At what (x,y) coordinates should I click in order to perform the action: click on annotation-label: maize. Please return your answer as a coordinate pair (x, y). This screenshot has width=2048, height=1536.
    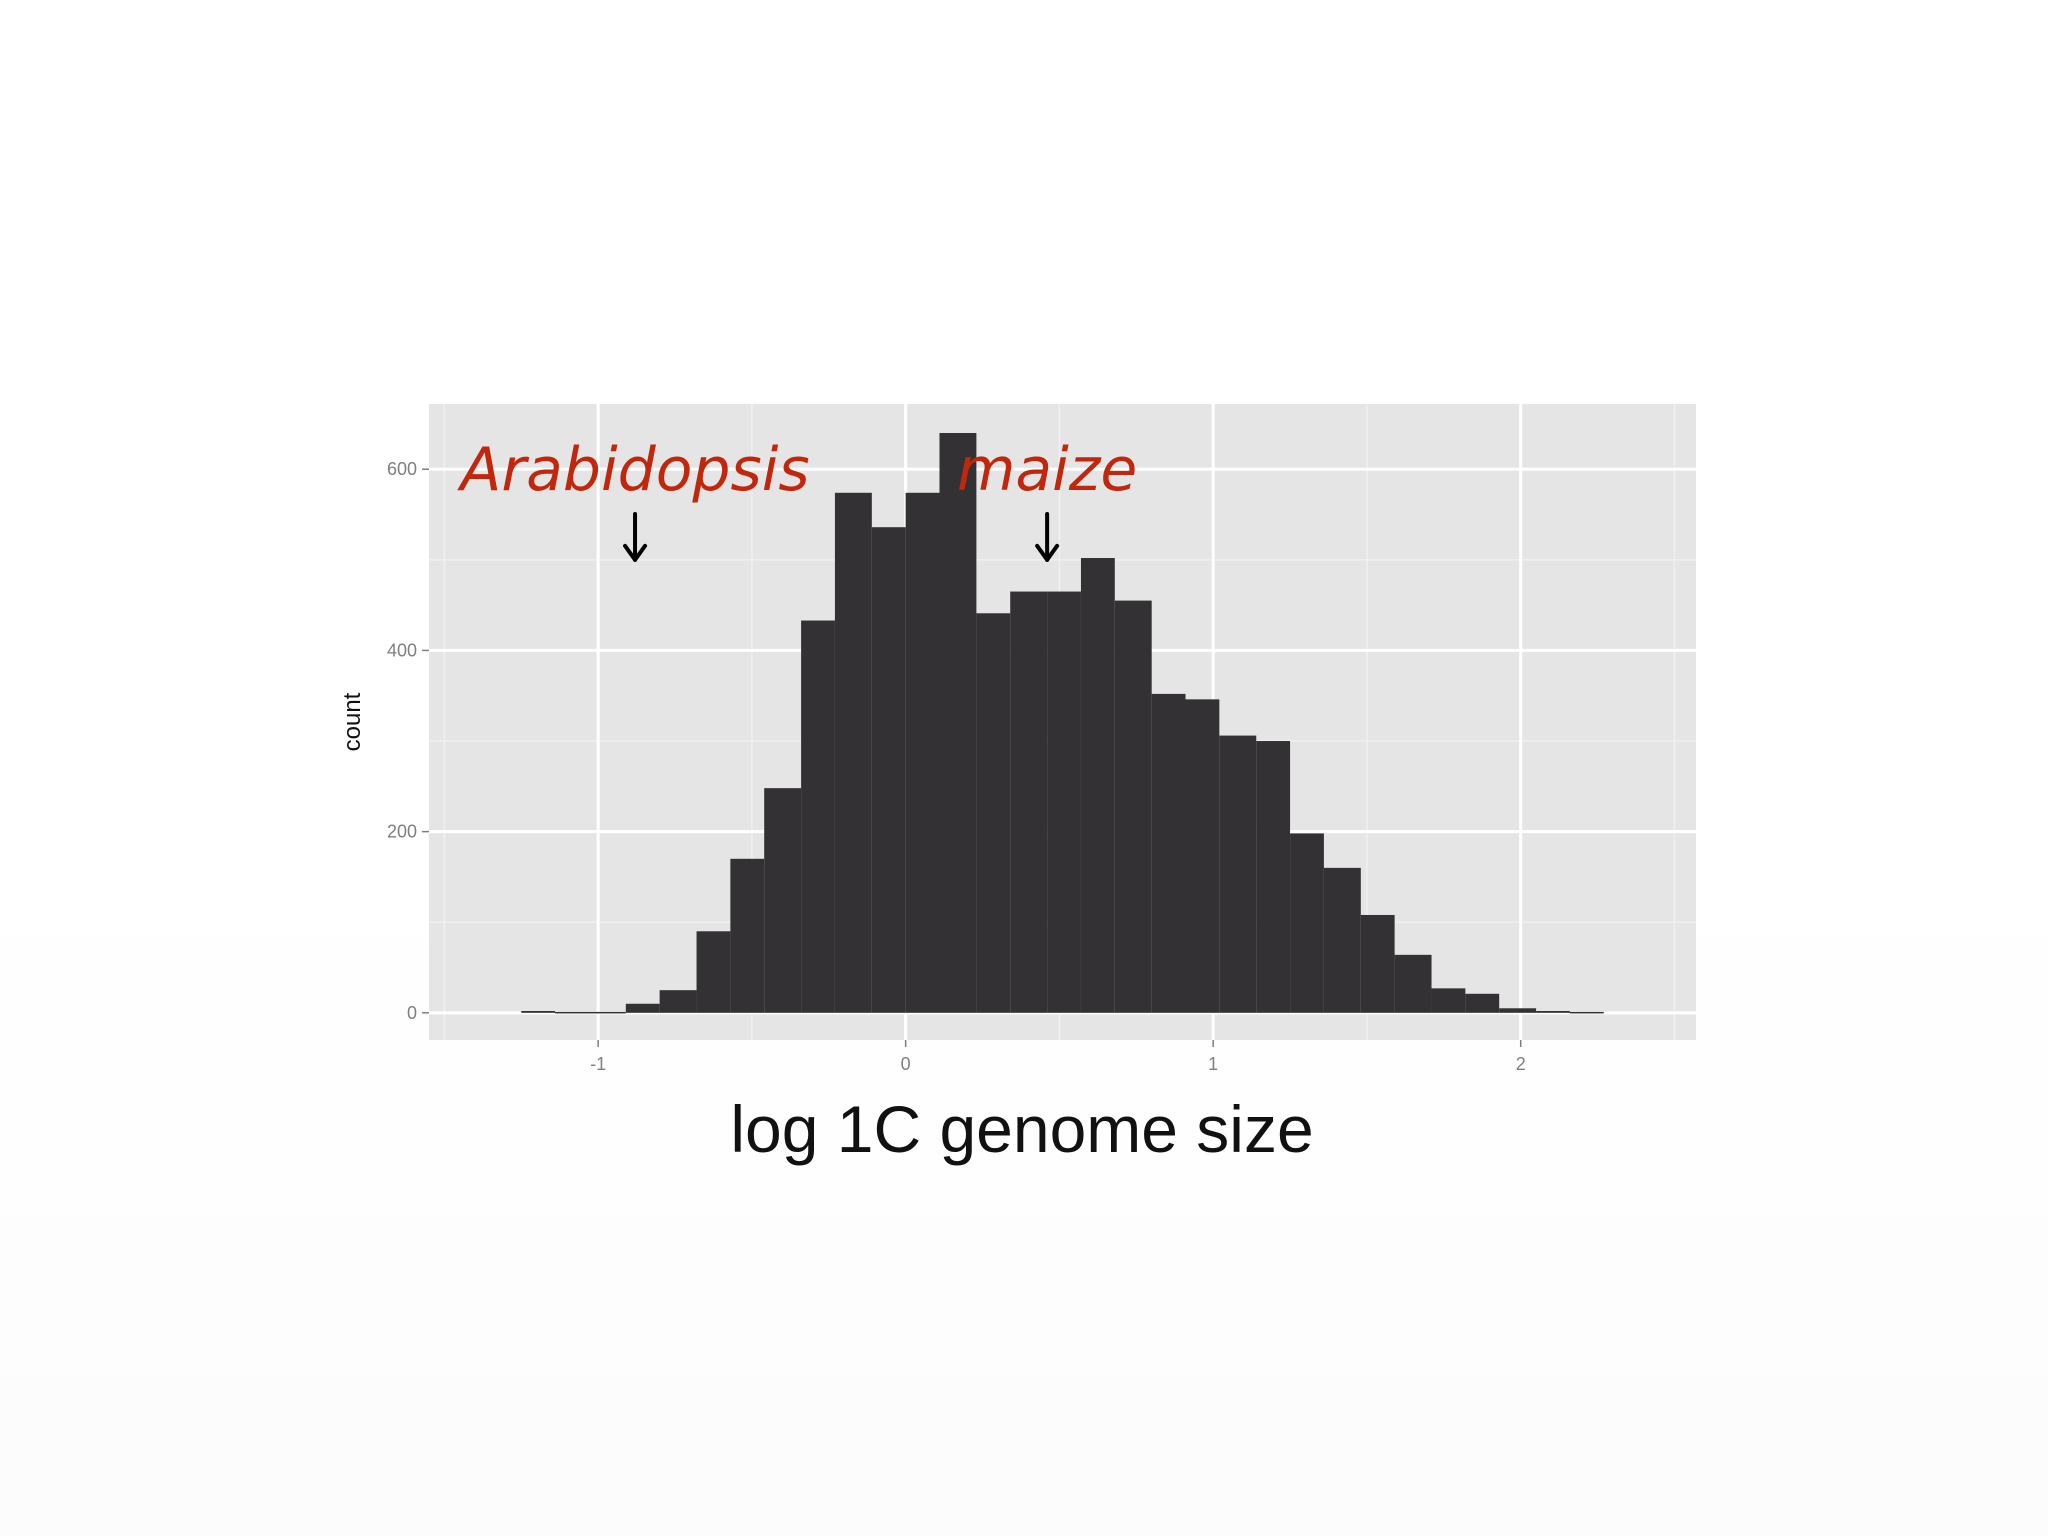
    Looking at the image, I should click on (1047, 470).